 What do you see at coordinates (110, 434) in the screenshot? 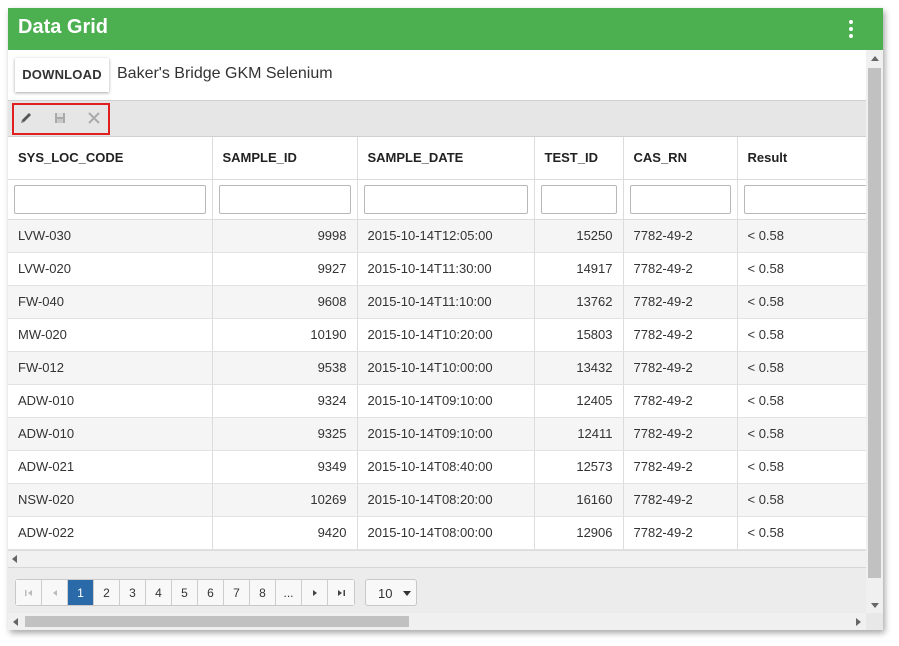
I see `cell-sys-loc-code: ADW-010` at bounding box center [110, 434].